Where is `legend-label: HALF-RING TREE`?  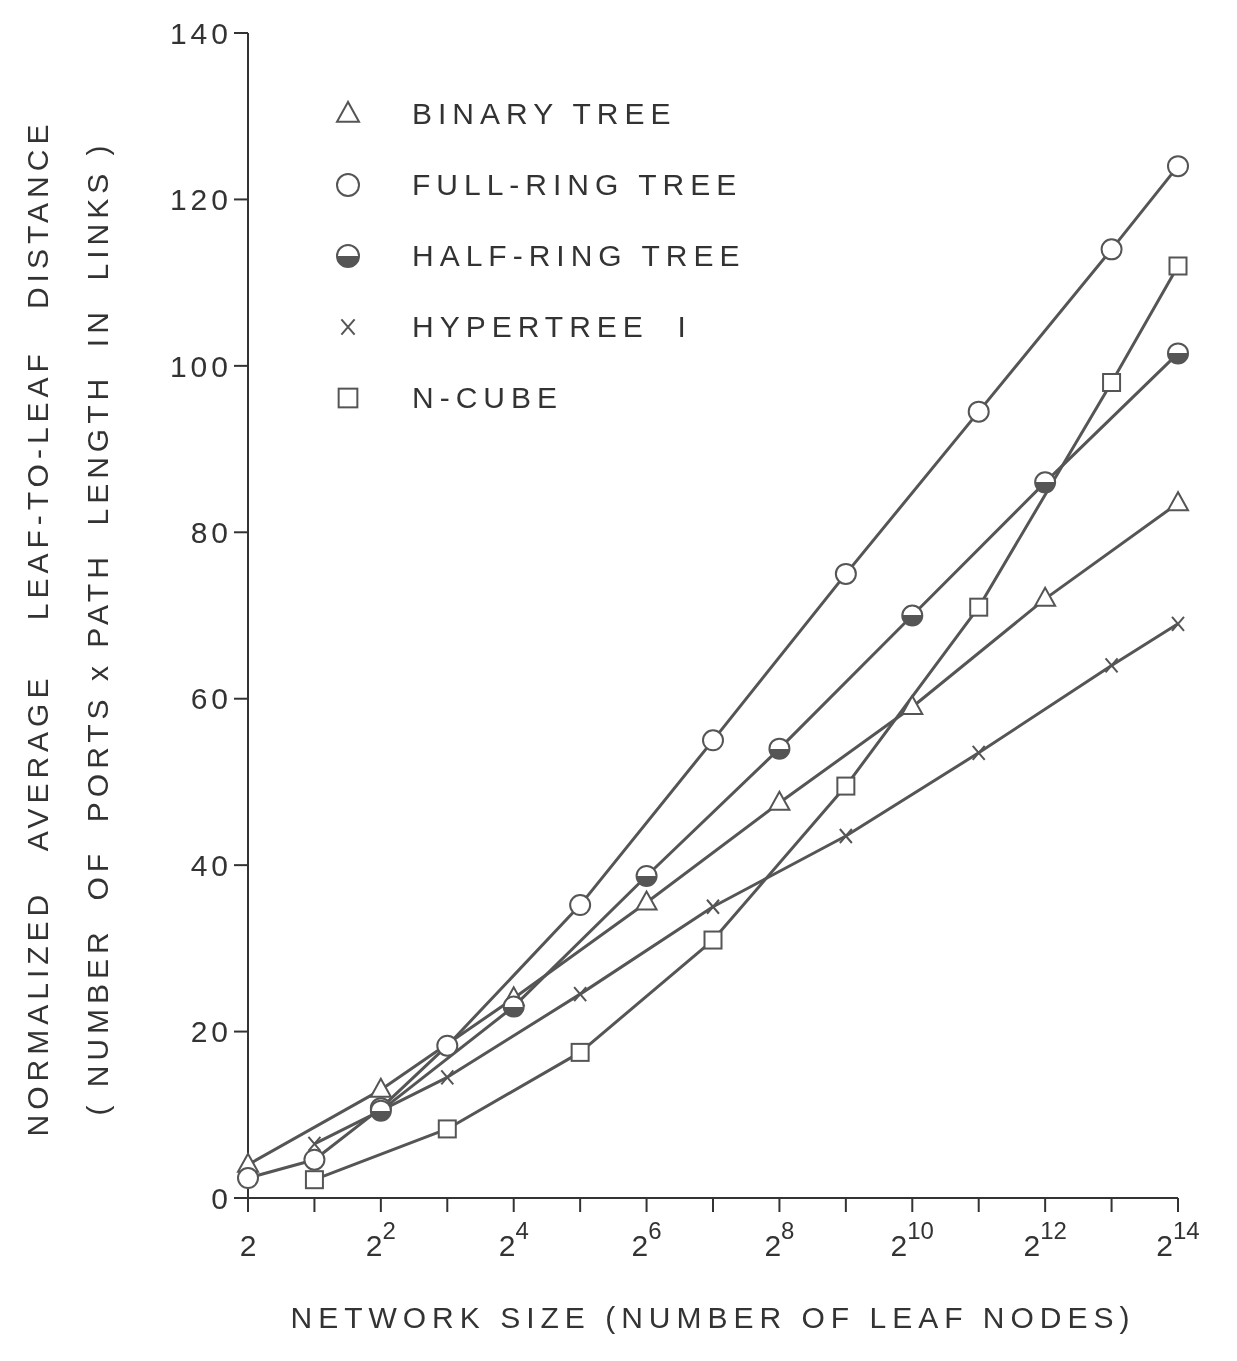 legend-label: HALF-RING TREE is located at coordinates (579, 255).